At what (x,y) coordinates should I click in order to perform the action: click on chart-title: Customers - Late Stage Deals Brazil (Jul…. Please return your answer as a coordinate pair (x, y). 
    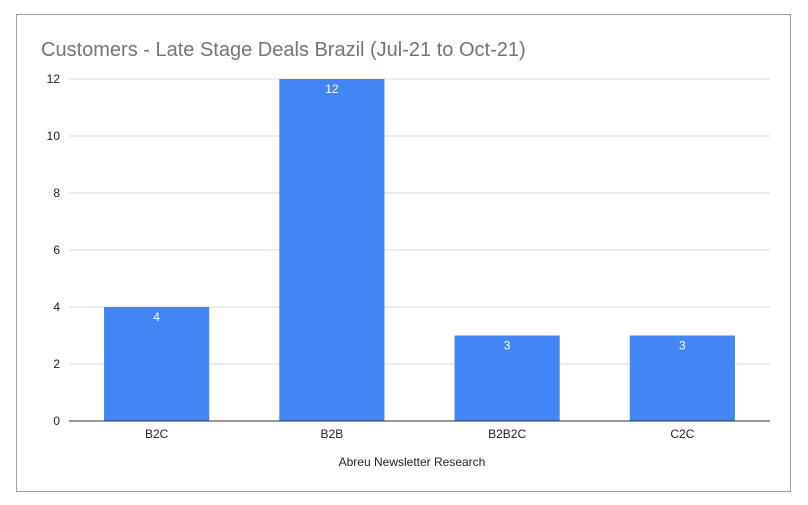
    Looking at the image, I should click on (283, 50).